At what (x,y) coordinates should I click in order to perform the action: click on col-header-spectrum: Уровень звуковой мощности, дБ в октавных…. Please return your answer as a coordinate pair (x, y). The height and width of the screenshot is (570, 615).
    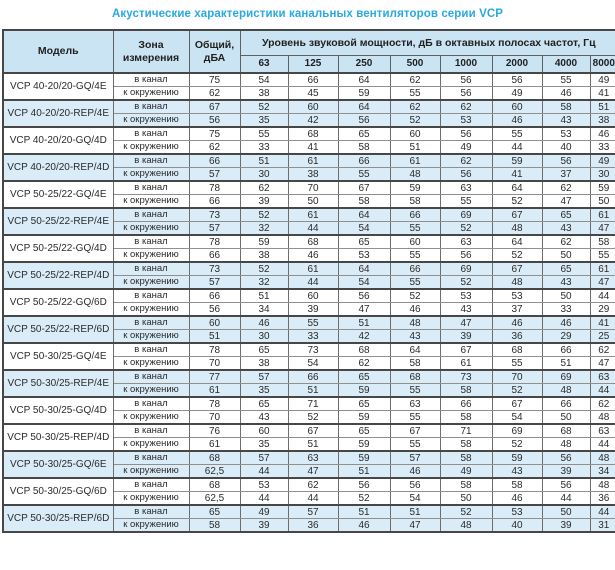
    Looking at the image, I should click on (427, 42).